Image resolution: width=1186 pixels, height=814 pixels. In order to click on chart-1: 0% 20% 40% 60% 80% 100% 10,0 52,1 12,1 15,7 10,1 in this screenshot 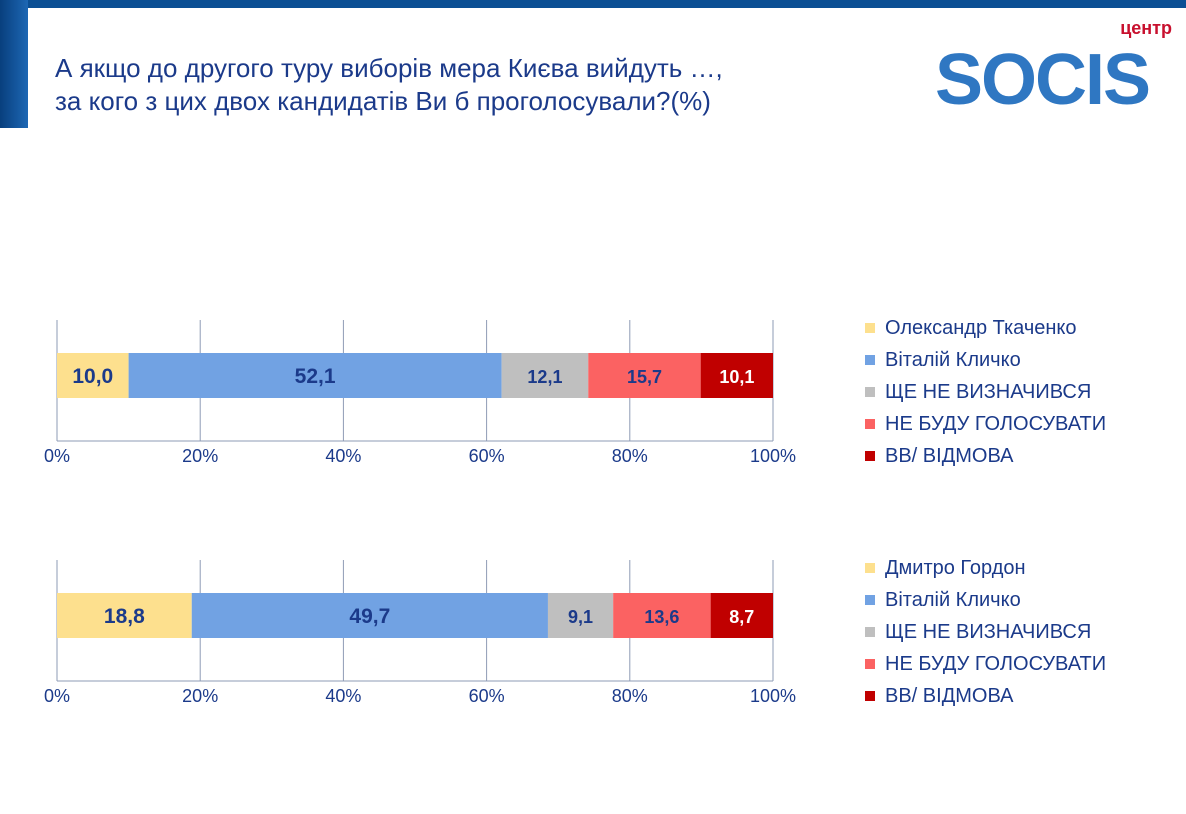, I will do `click(420, 393)`.